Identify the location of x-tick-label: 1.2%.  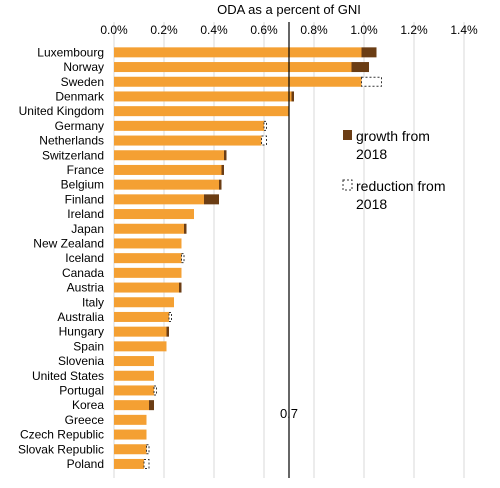
(414, 30).